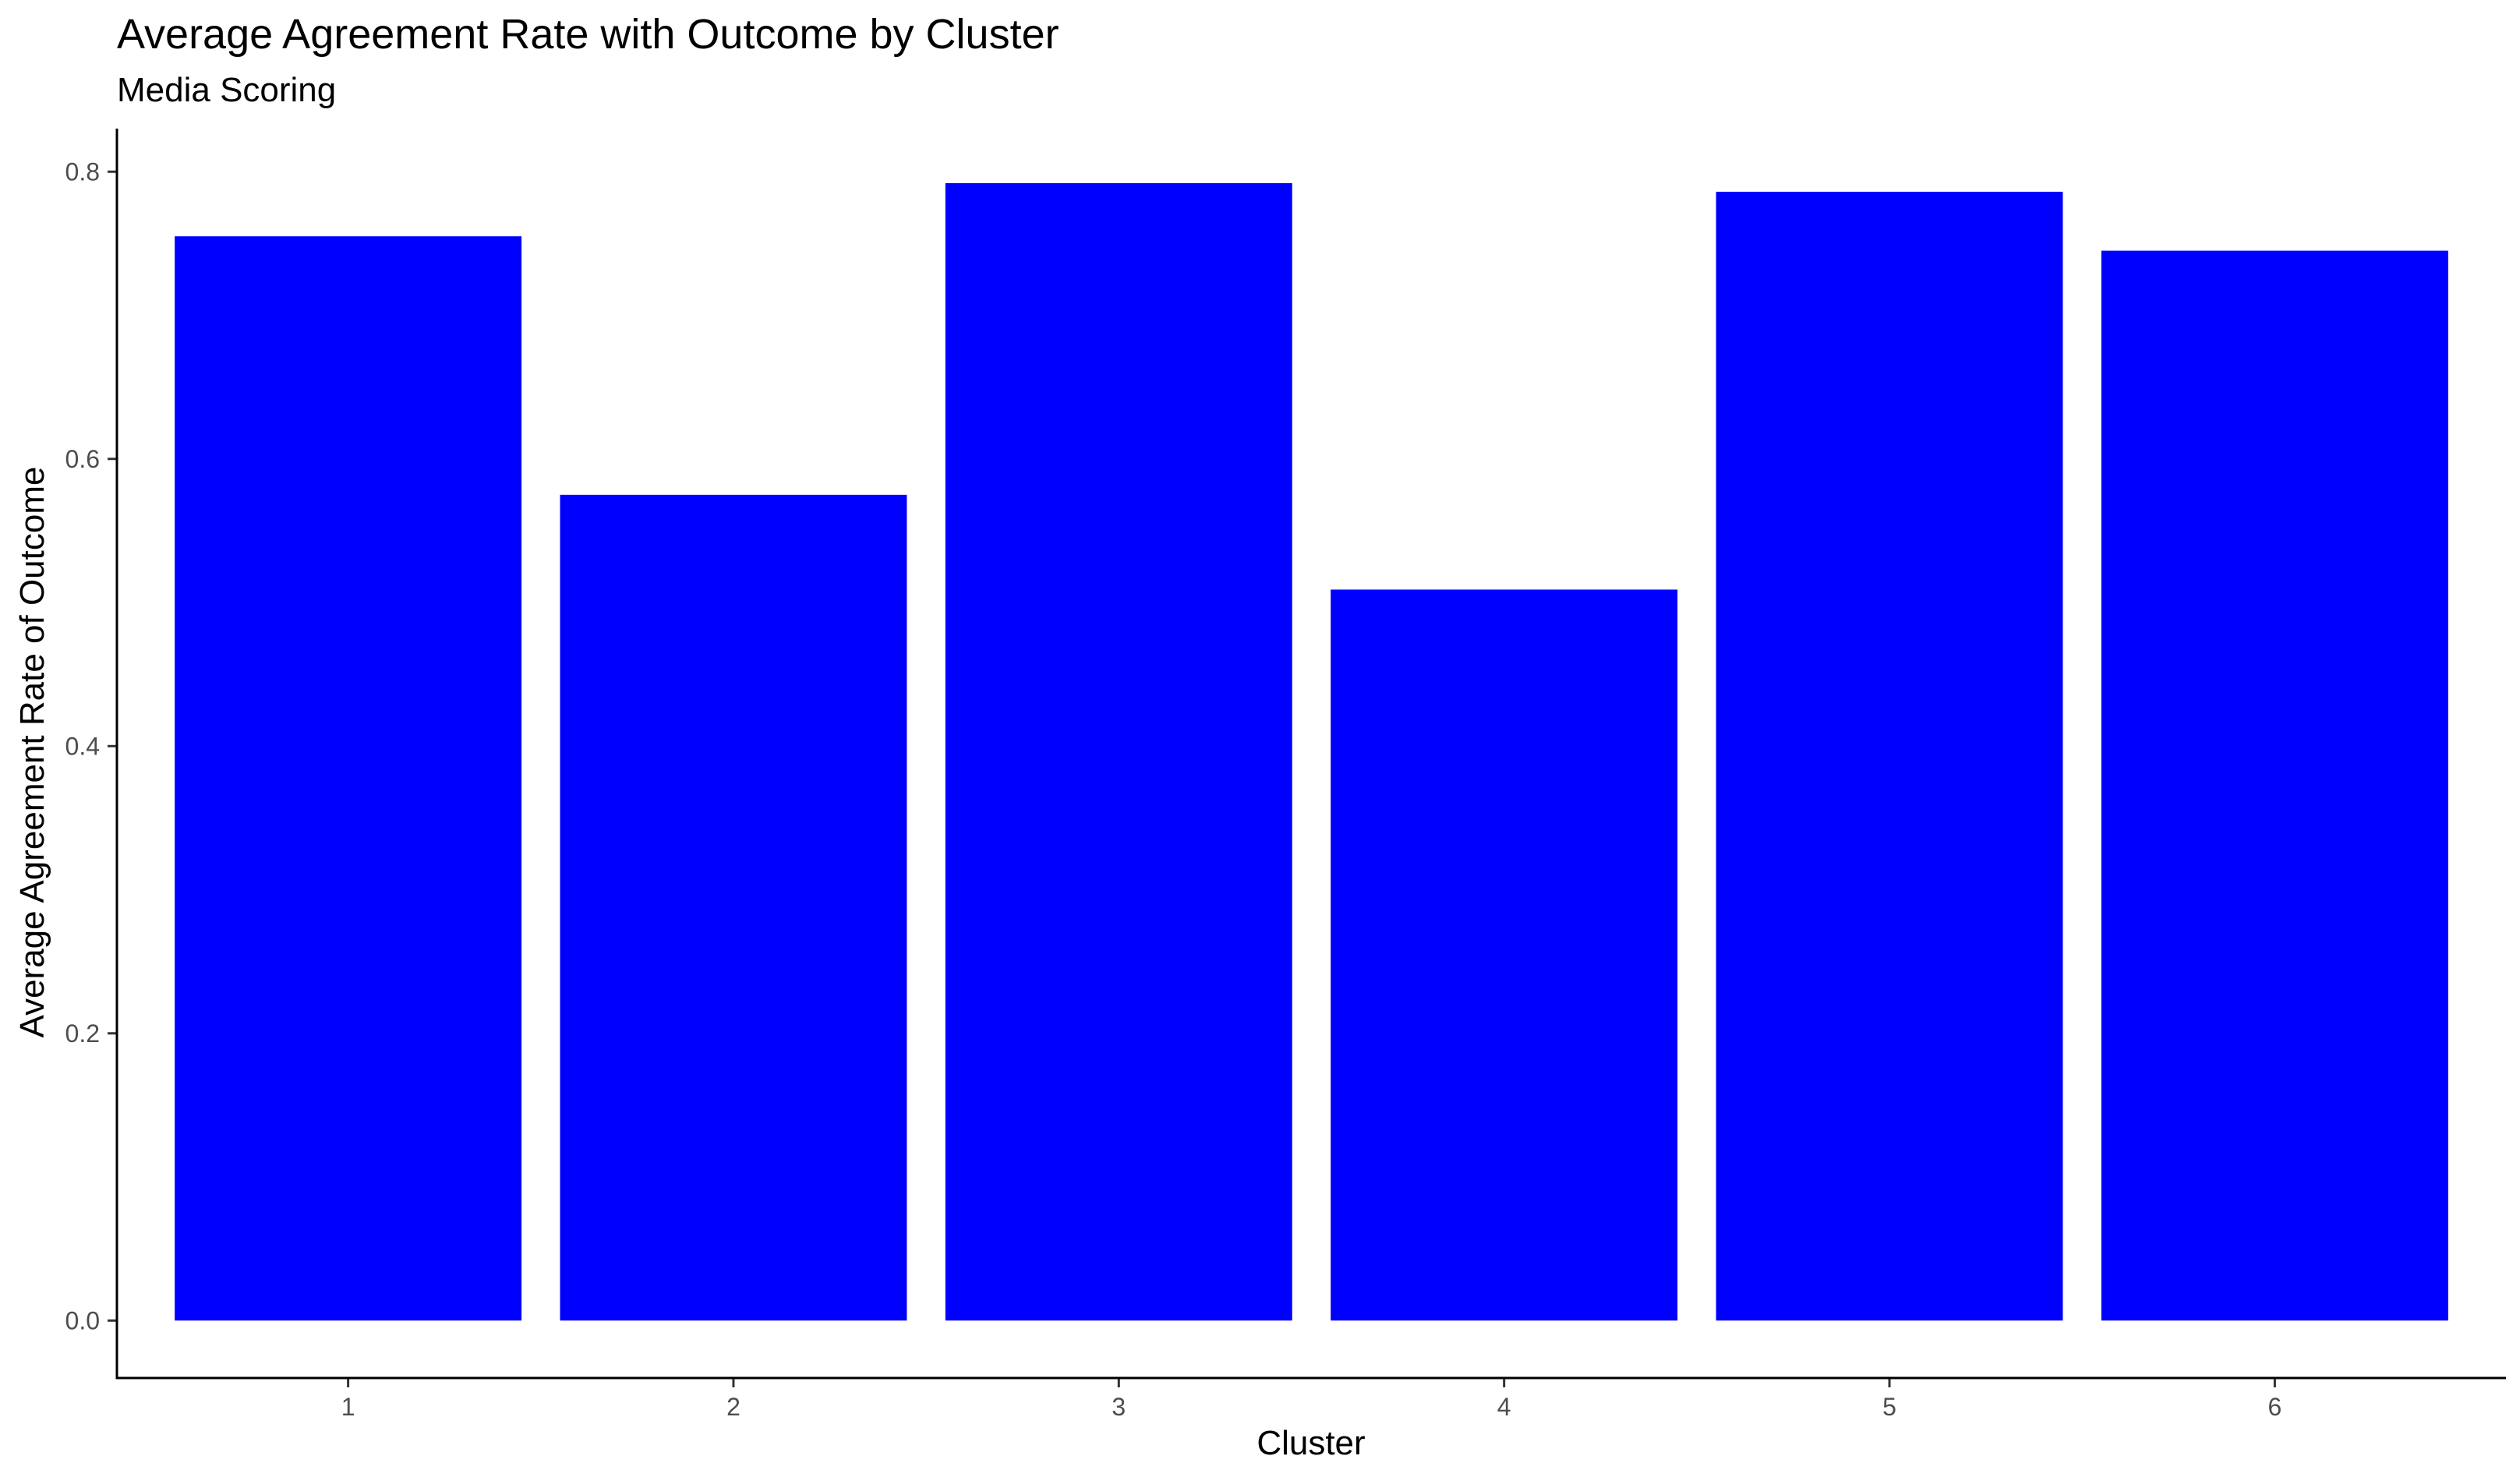 Image resolution: width=2520 pixels, height=1484 pixels. What do you see at coordinates (1311, 1399) in the screenshot?
I see `x-axis-ticks: 1 2 3 4 5 6` at bounding box center [1311, 1399].